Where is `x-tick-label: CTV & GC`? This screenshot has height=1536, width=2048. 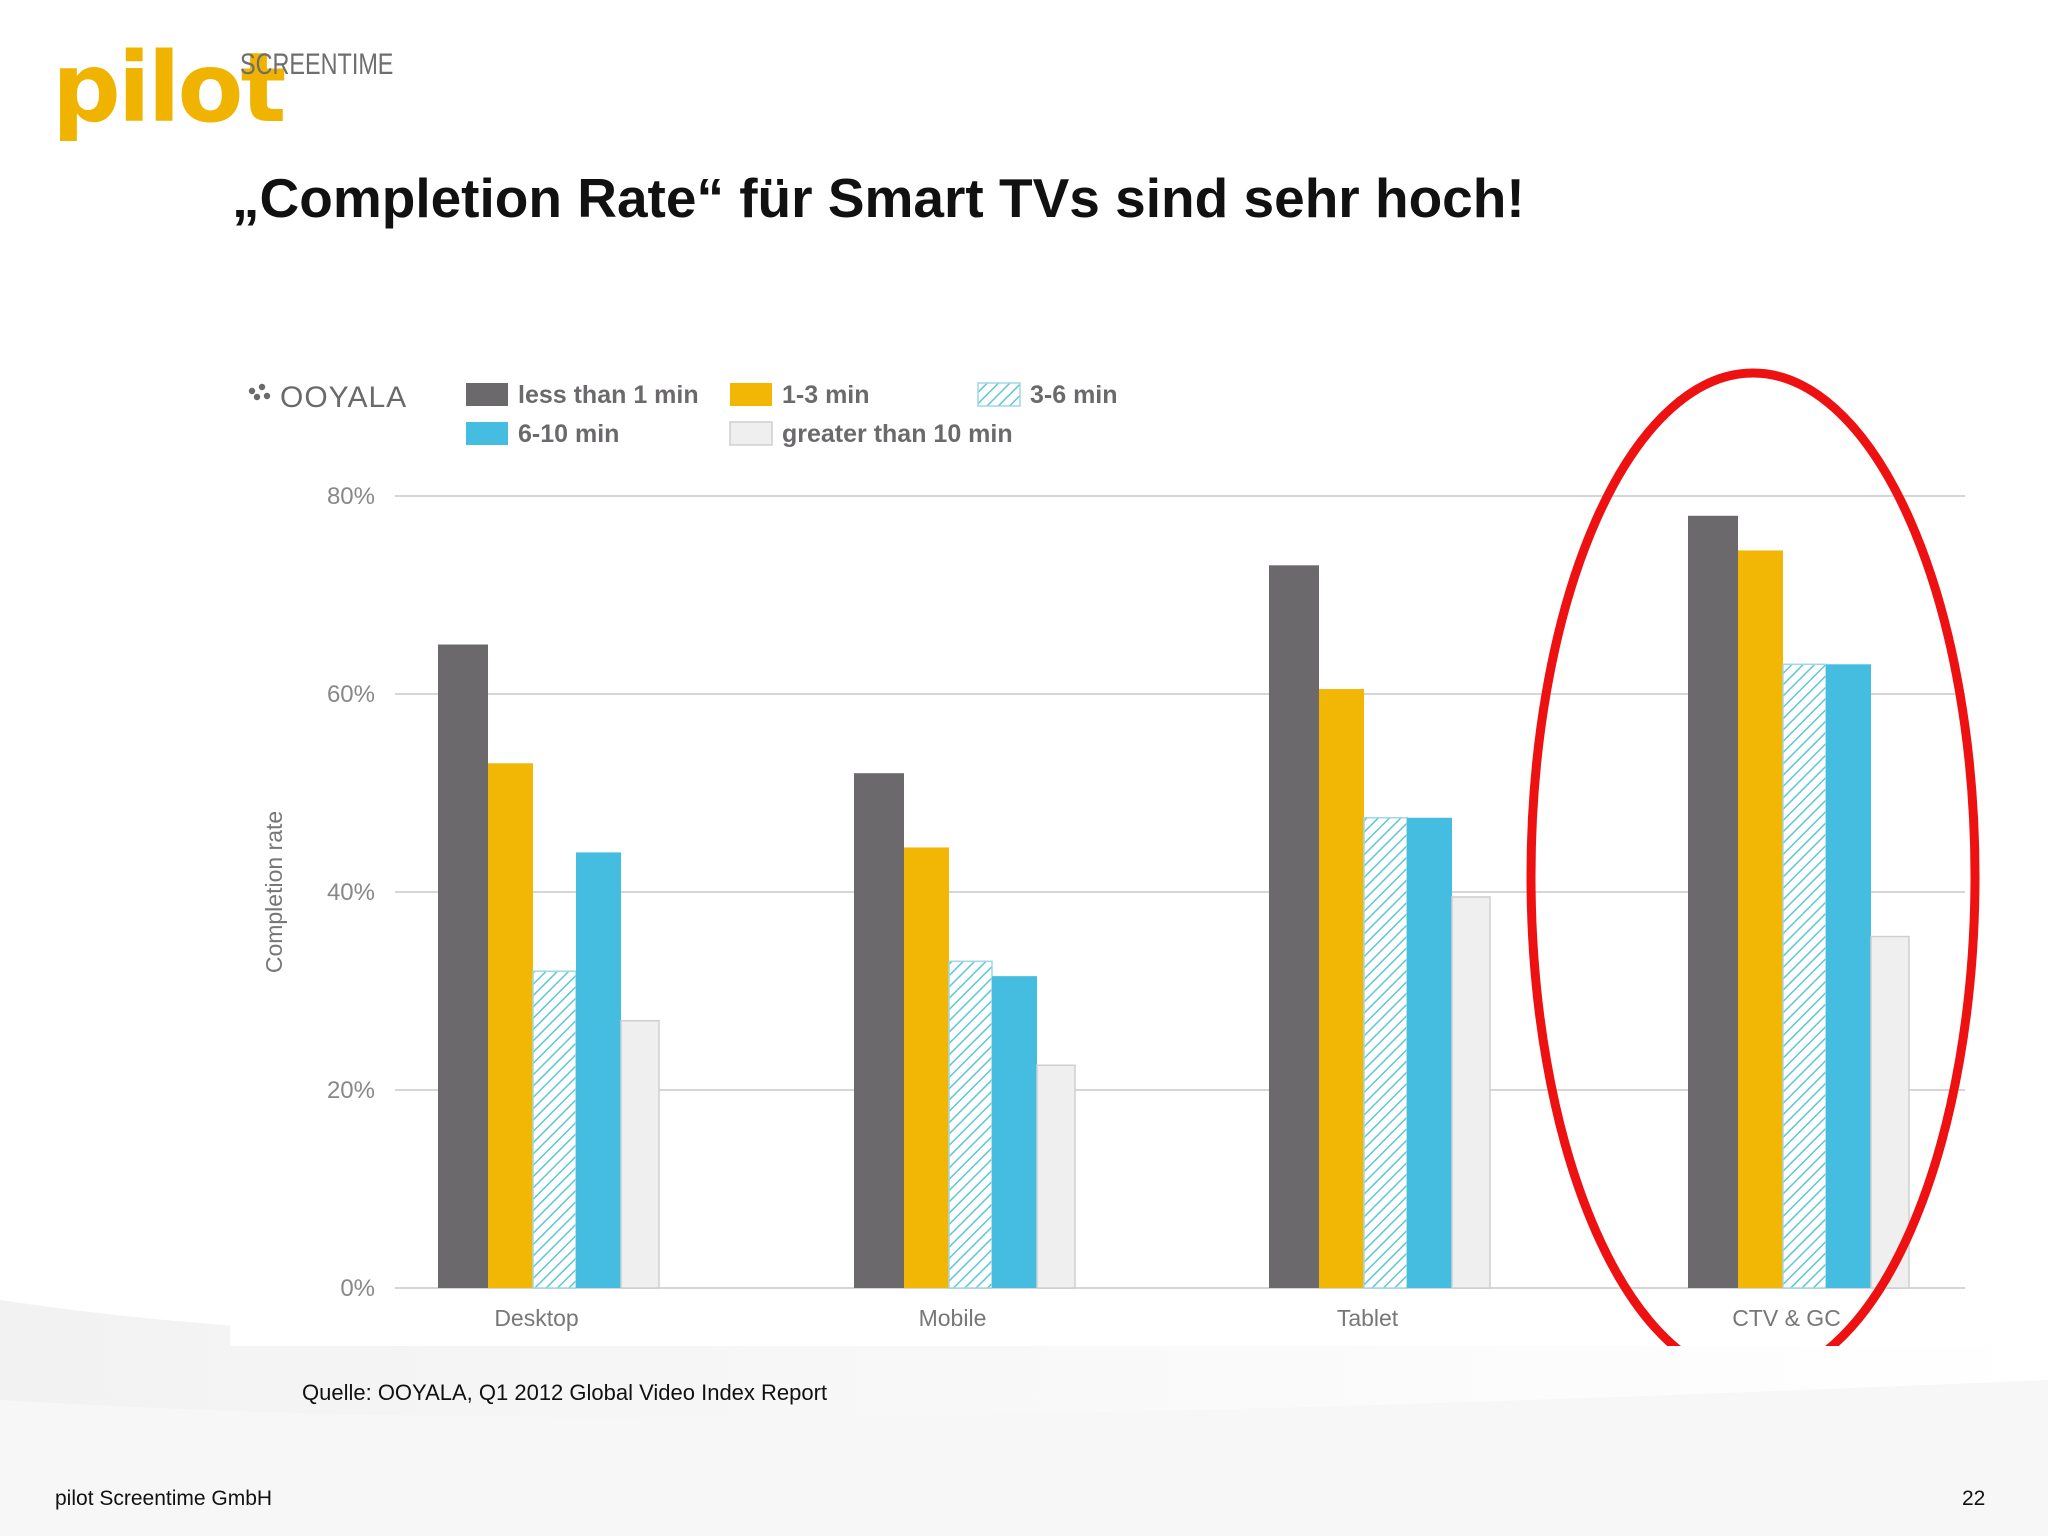 x-tick-label: CTV & GC is located at coordinates (1786, 1318).